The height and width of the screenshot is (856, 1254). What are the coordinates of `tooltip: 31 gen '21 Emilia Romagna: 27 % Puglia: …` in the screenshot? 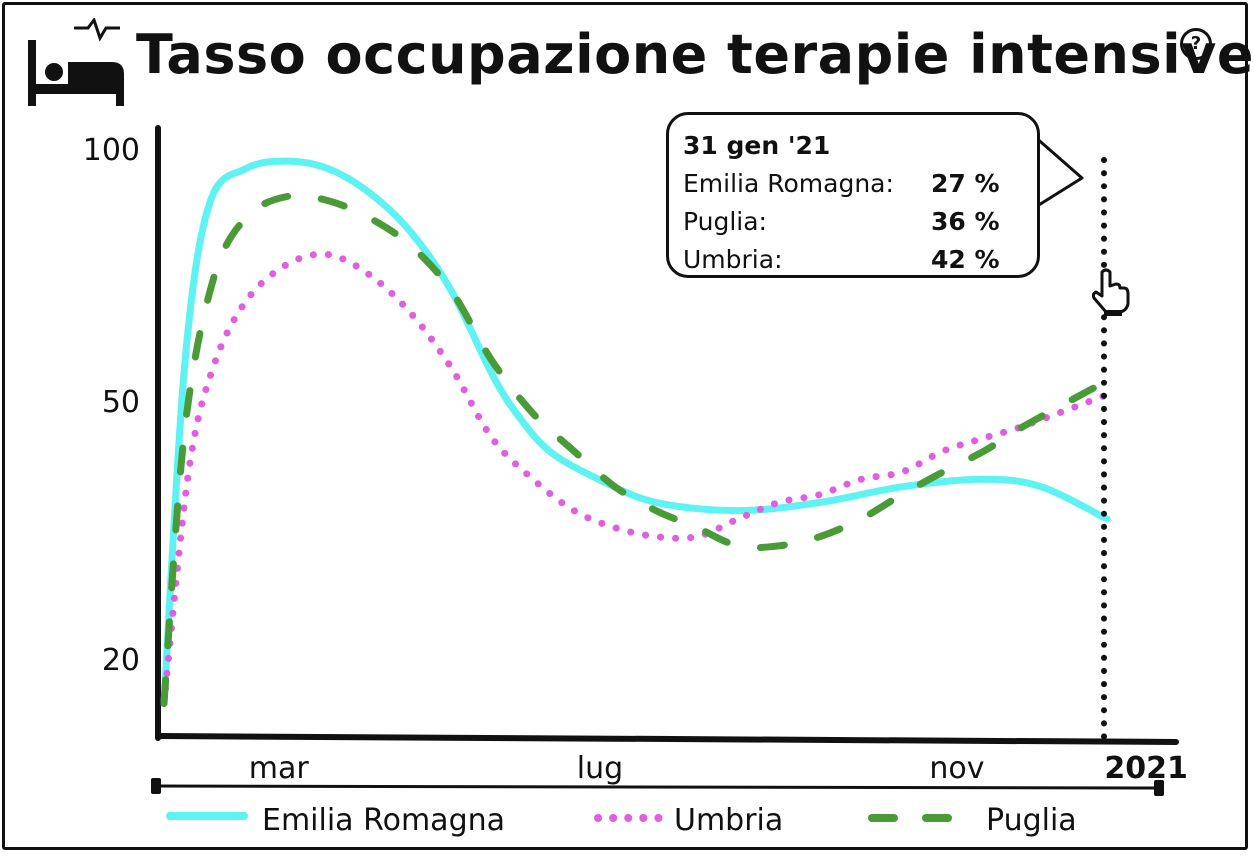 It's located at (853, 195).